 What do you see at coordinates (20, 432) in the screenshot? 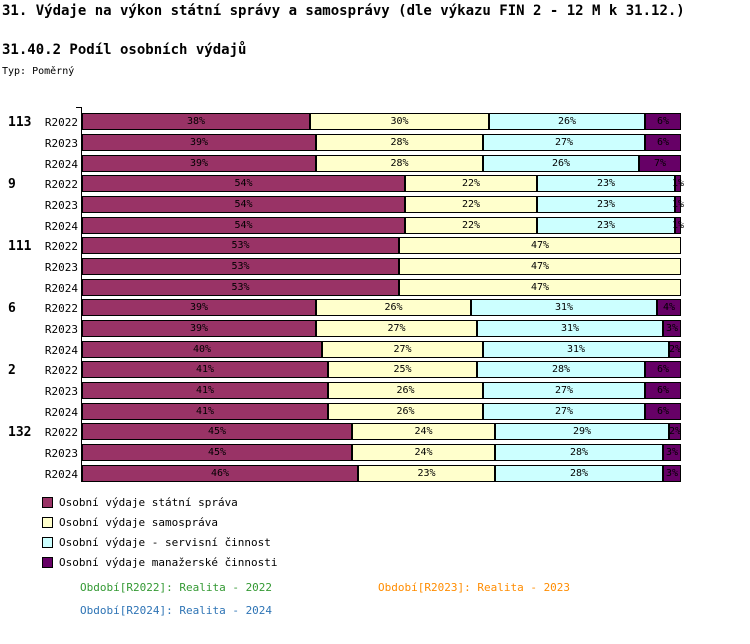
I see `group-label: 132` at bounding box center [20, 432].